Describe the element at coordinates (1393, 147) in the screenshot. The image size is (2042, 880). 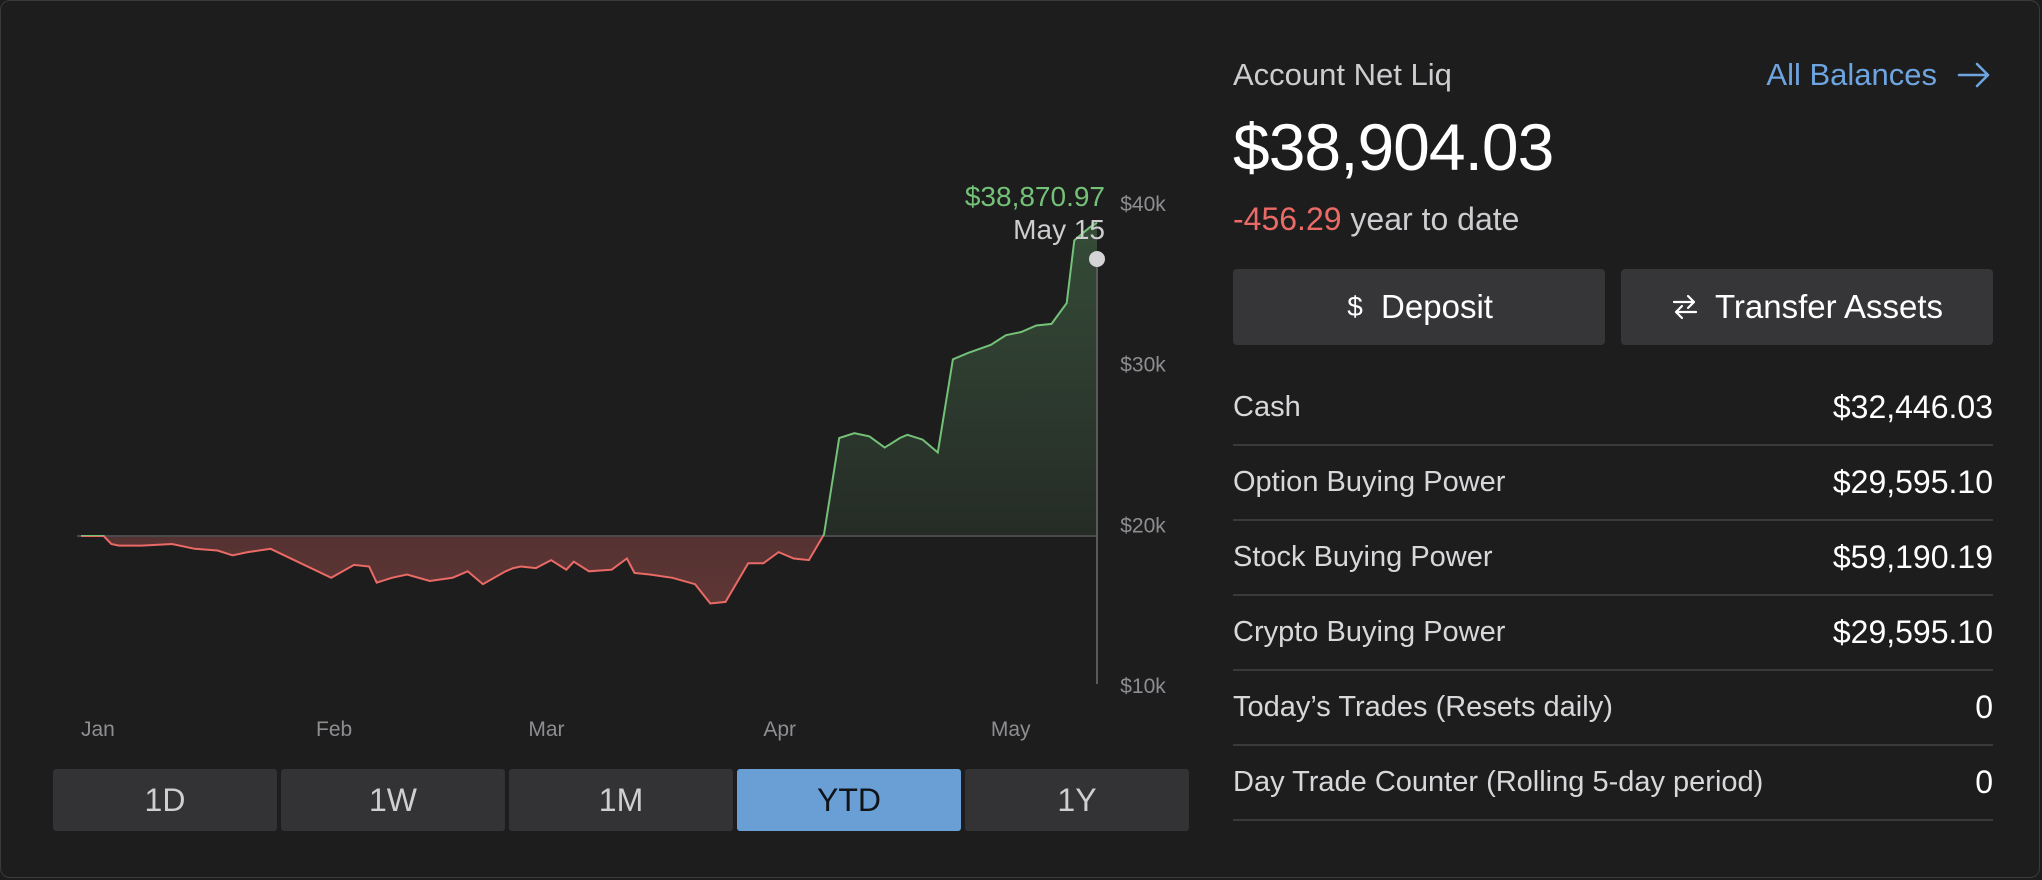
I see `net-liq-value: $38,904.03` at that location.